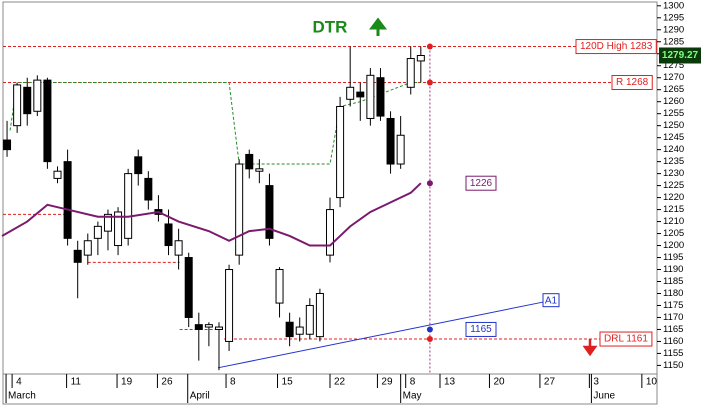  What do you see at coordinates (200, 396) in the screenshot?
I see `month-label: April` at bounding box center [200, 396].